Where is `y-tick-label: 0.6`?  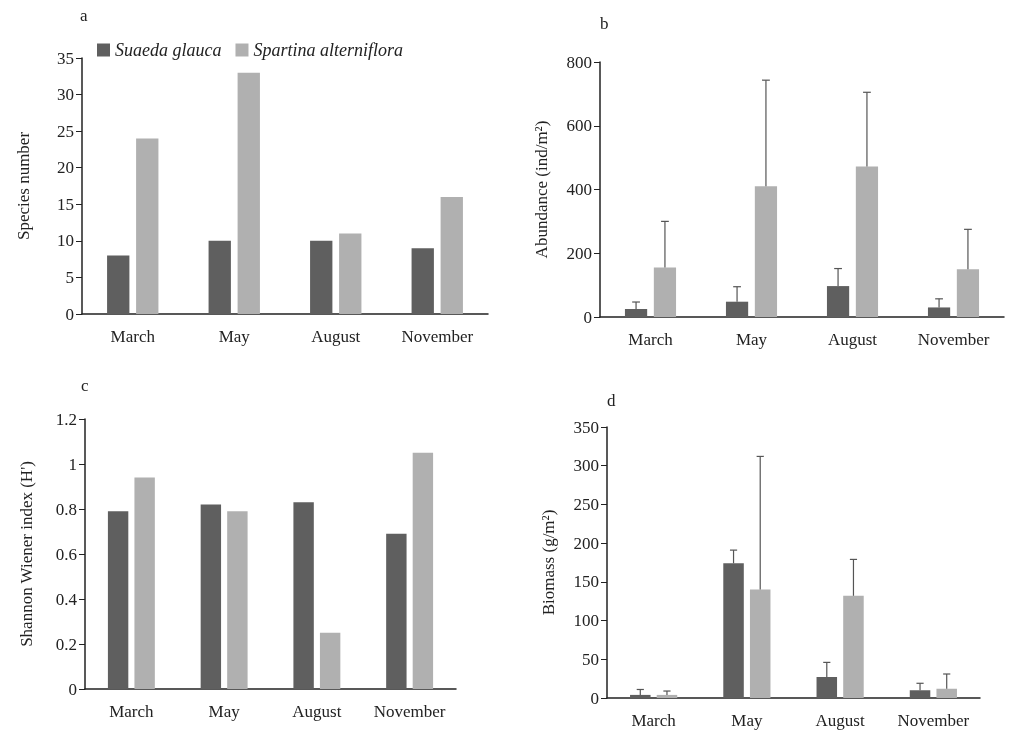
y-tick-label: 0.6 is located at coordinates (66, 554).